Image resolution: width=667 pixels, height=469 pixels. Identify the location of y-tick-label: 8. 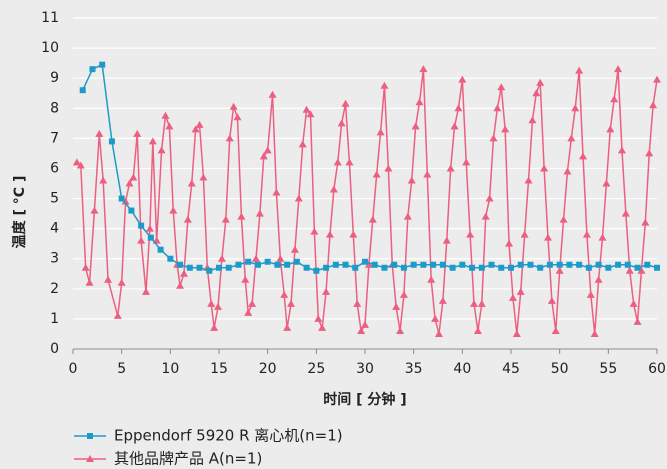
(54, 108).